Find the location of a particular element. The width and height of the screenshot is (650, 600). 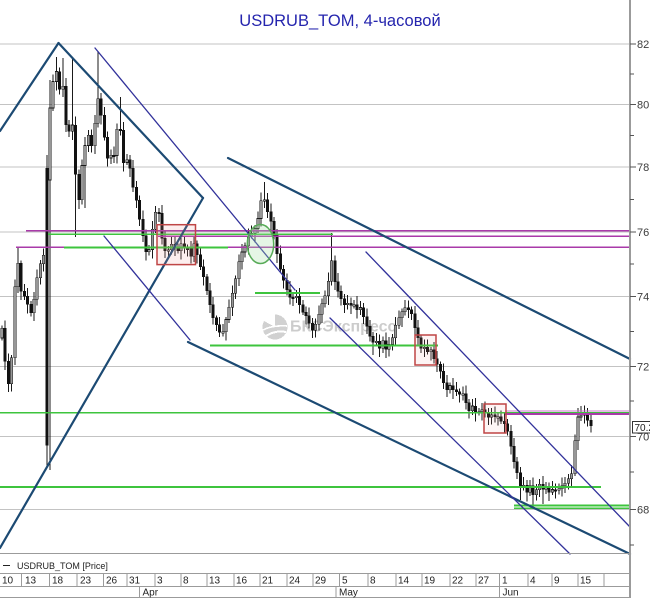

svg-text: 82 is located at coordinates (643, 45).